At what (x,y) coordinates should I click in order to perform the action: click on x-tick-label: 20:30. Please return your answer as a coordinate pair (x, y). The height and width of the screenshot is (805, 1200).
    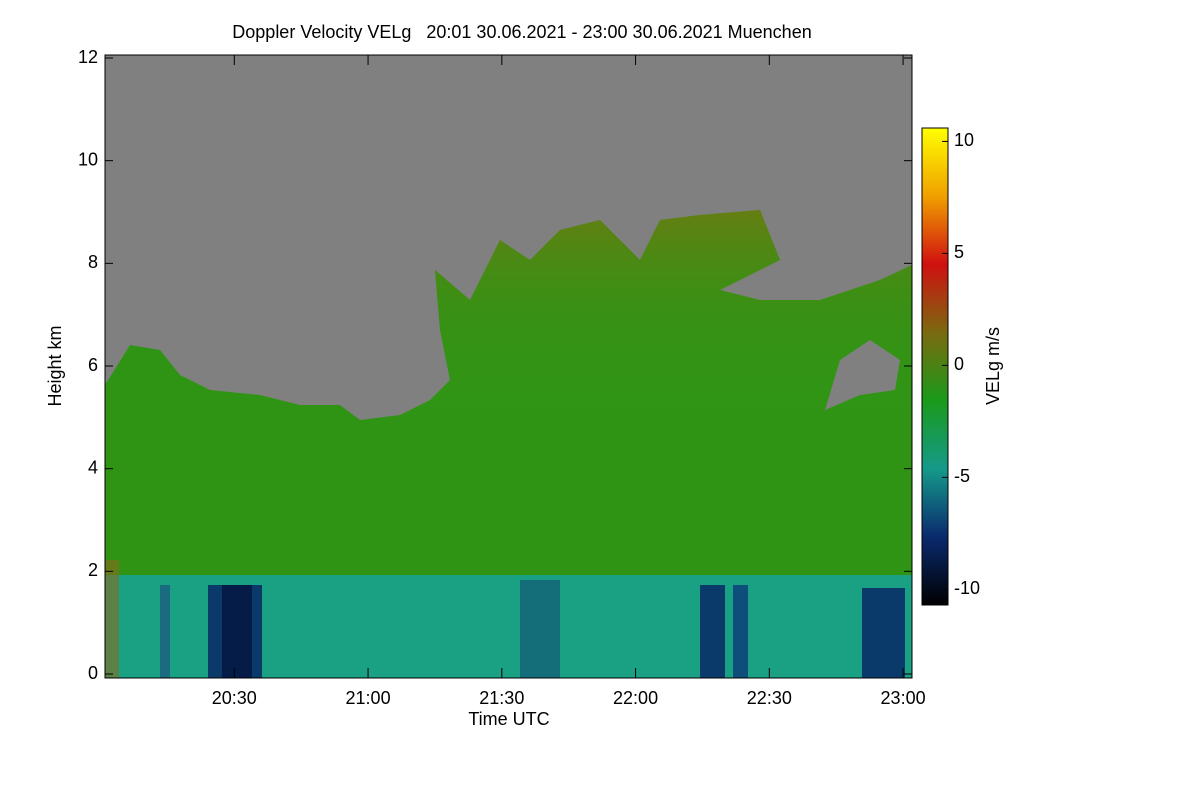
    Looking at the image, I should click on (234, 698).